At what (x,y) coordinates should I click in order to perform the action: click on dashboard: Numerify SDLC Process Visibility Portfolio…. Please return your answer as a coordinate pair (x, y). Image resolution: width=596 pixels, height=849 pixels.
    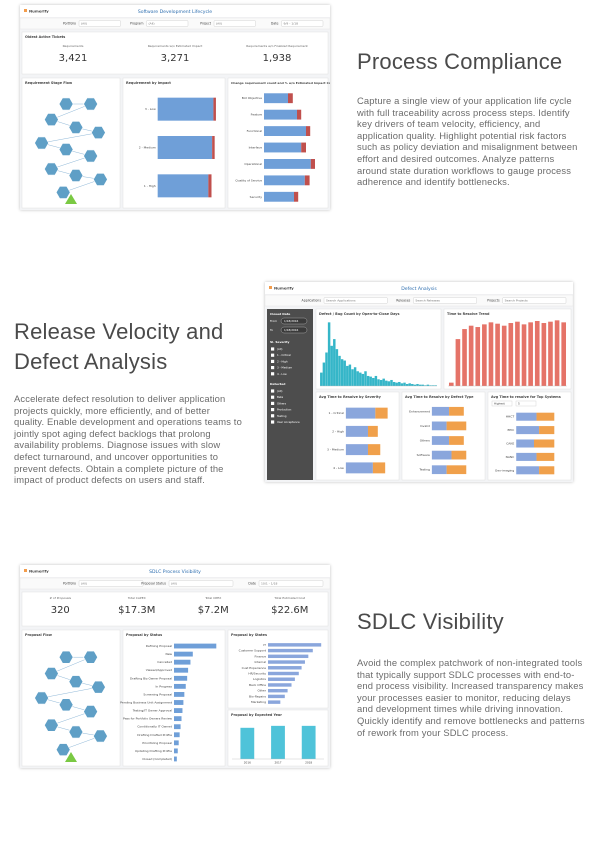
    Looking at the image, I should click on (175, 666).